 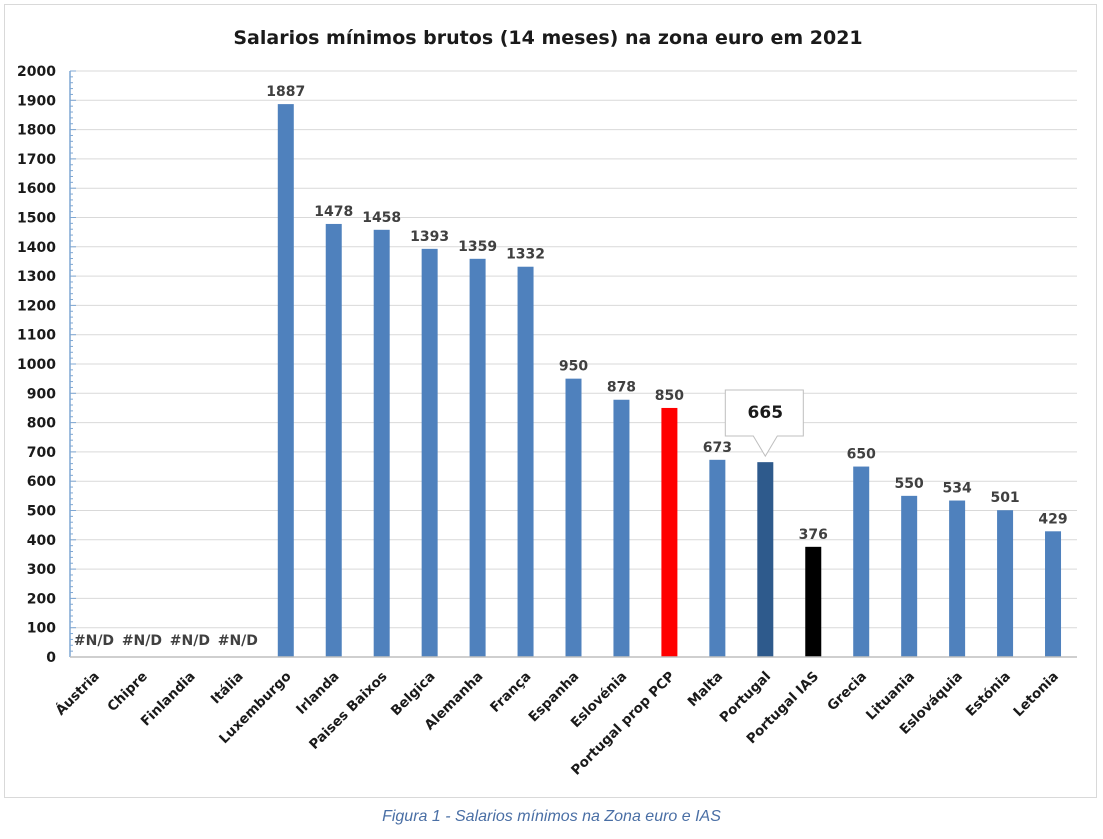 What do you see at coordinates (36, 306) in the screenshot?
I see `y-tick-label: 1200` at bounding box center [36, 306].